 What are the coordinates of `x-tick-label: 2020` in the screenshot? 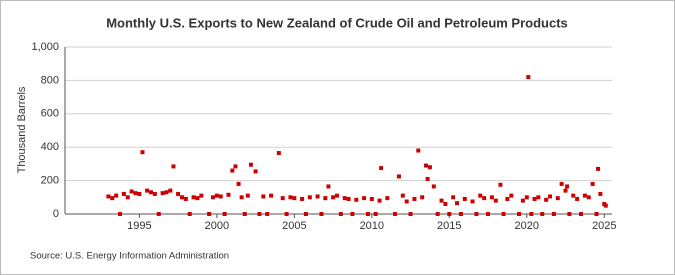 It's located at (527, 226).